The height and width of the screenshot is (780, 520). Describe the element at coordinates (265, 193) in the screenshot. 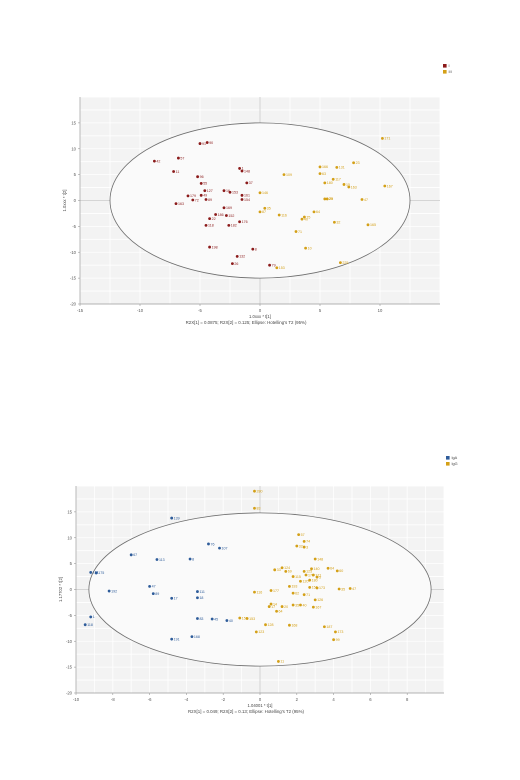

I see `data-point-label: 146` at that location.